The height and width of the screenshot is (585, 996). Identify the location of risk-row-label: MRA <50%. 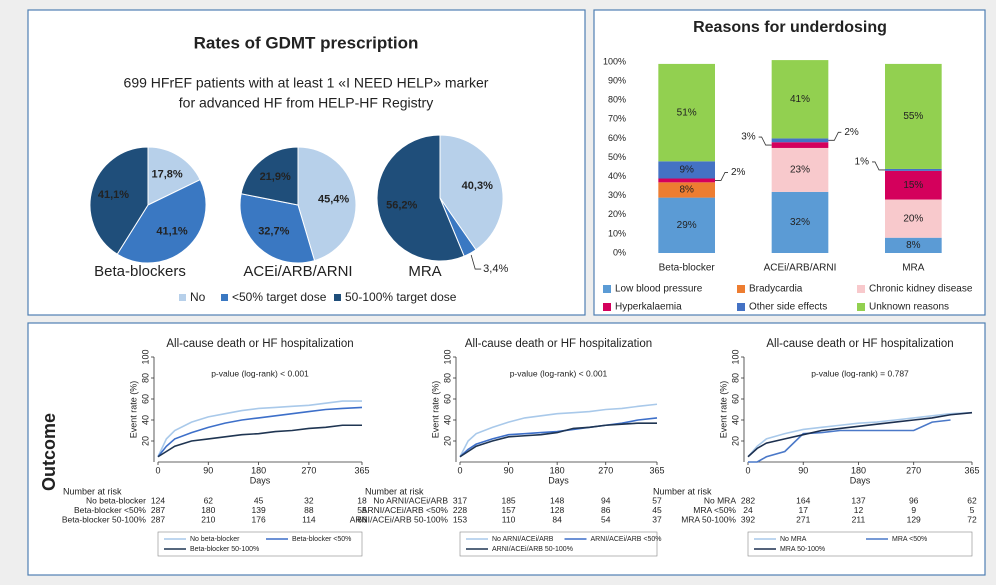
(714, 510).